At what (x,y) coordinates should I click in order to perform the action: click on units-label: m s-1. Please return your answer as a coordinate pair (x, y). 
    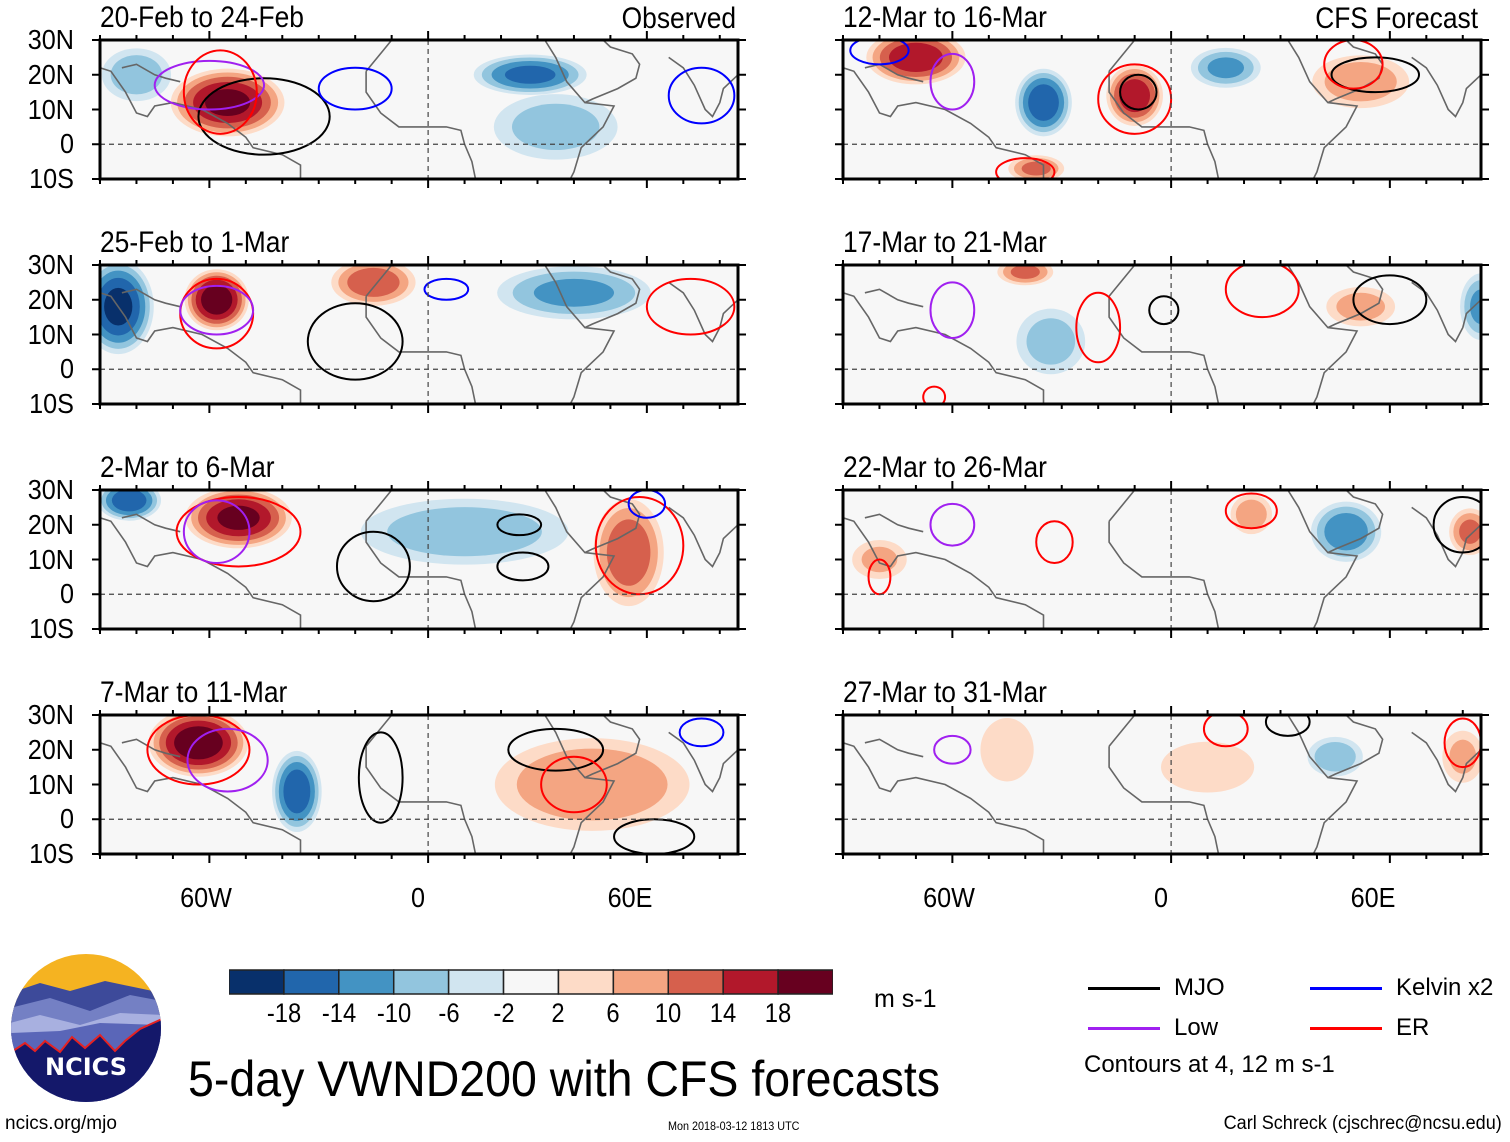
    Looking at the image, I should click on (905, 999).